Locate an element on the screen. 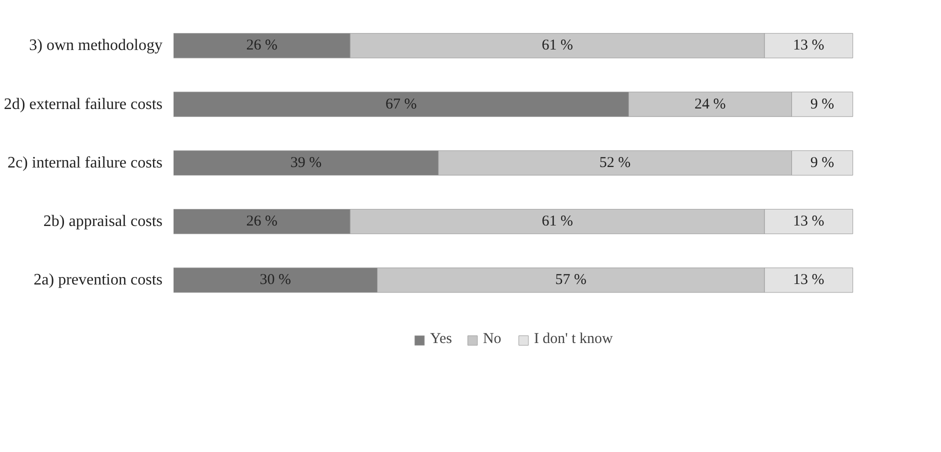 This screenshot has width=941, height=452. data-label: 52 % is located at coordinates (615, 162).